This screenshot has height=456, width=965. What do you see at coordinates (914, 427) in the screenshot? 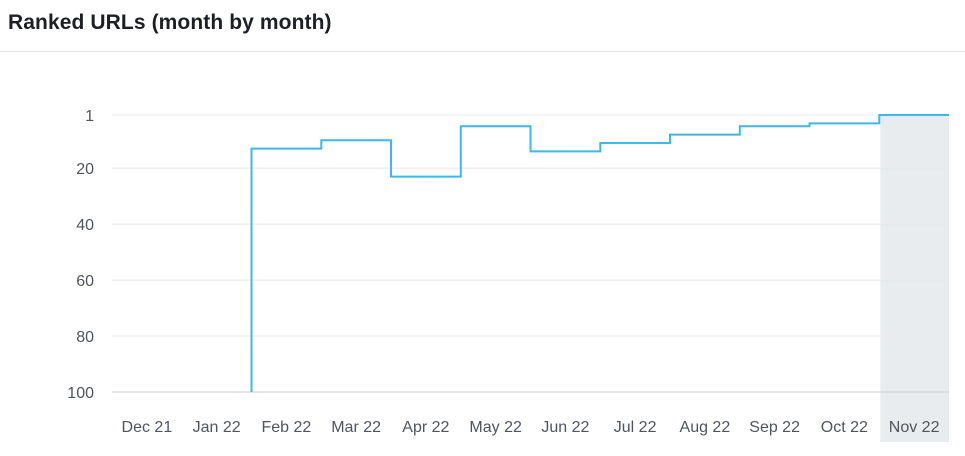
I see `x-tick-label: Nov 22` at bounding box center [914, 427].